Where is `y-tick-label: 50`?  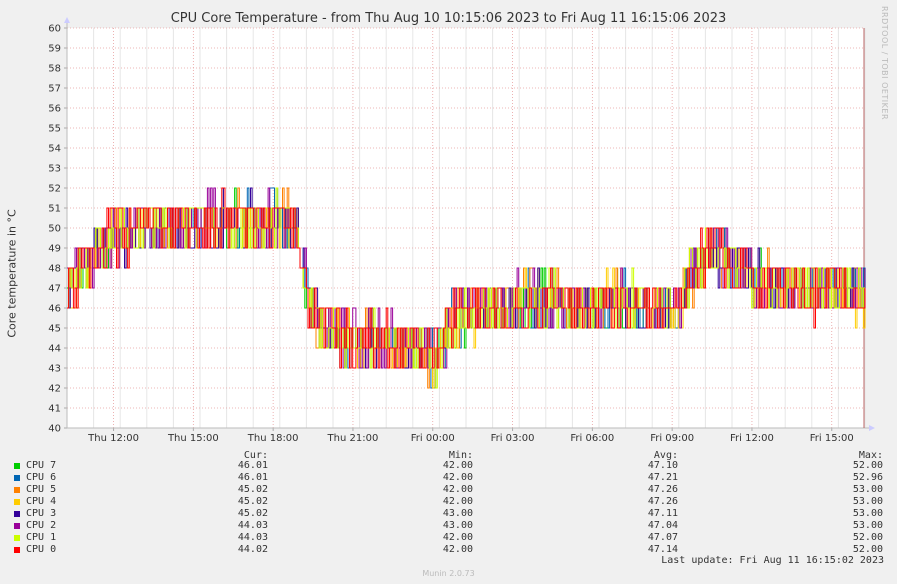 y-tick-label: 50 is located at coordinates (54, 229).